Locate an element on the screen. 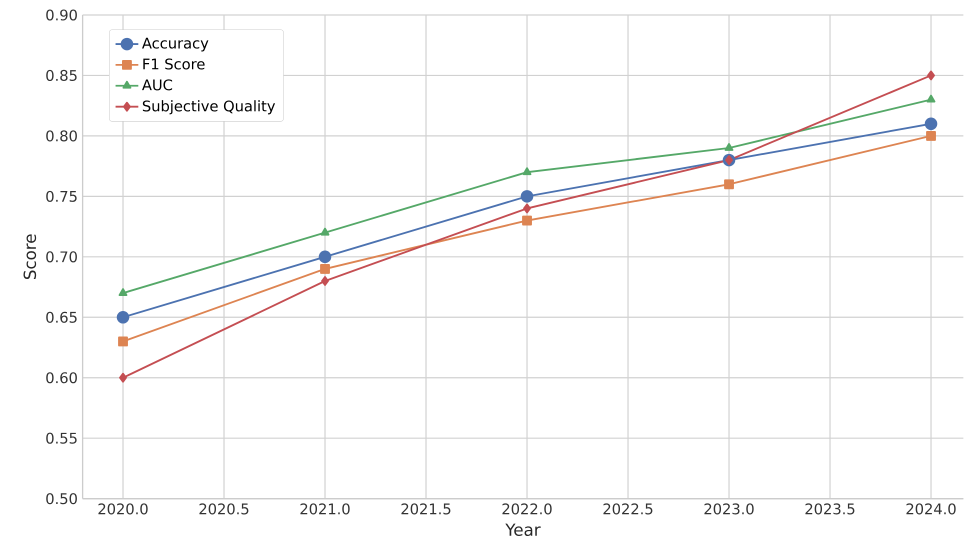  y-tick-label: 0.60 is located at coordinates (61, 378).